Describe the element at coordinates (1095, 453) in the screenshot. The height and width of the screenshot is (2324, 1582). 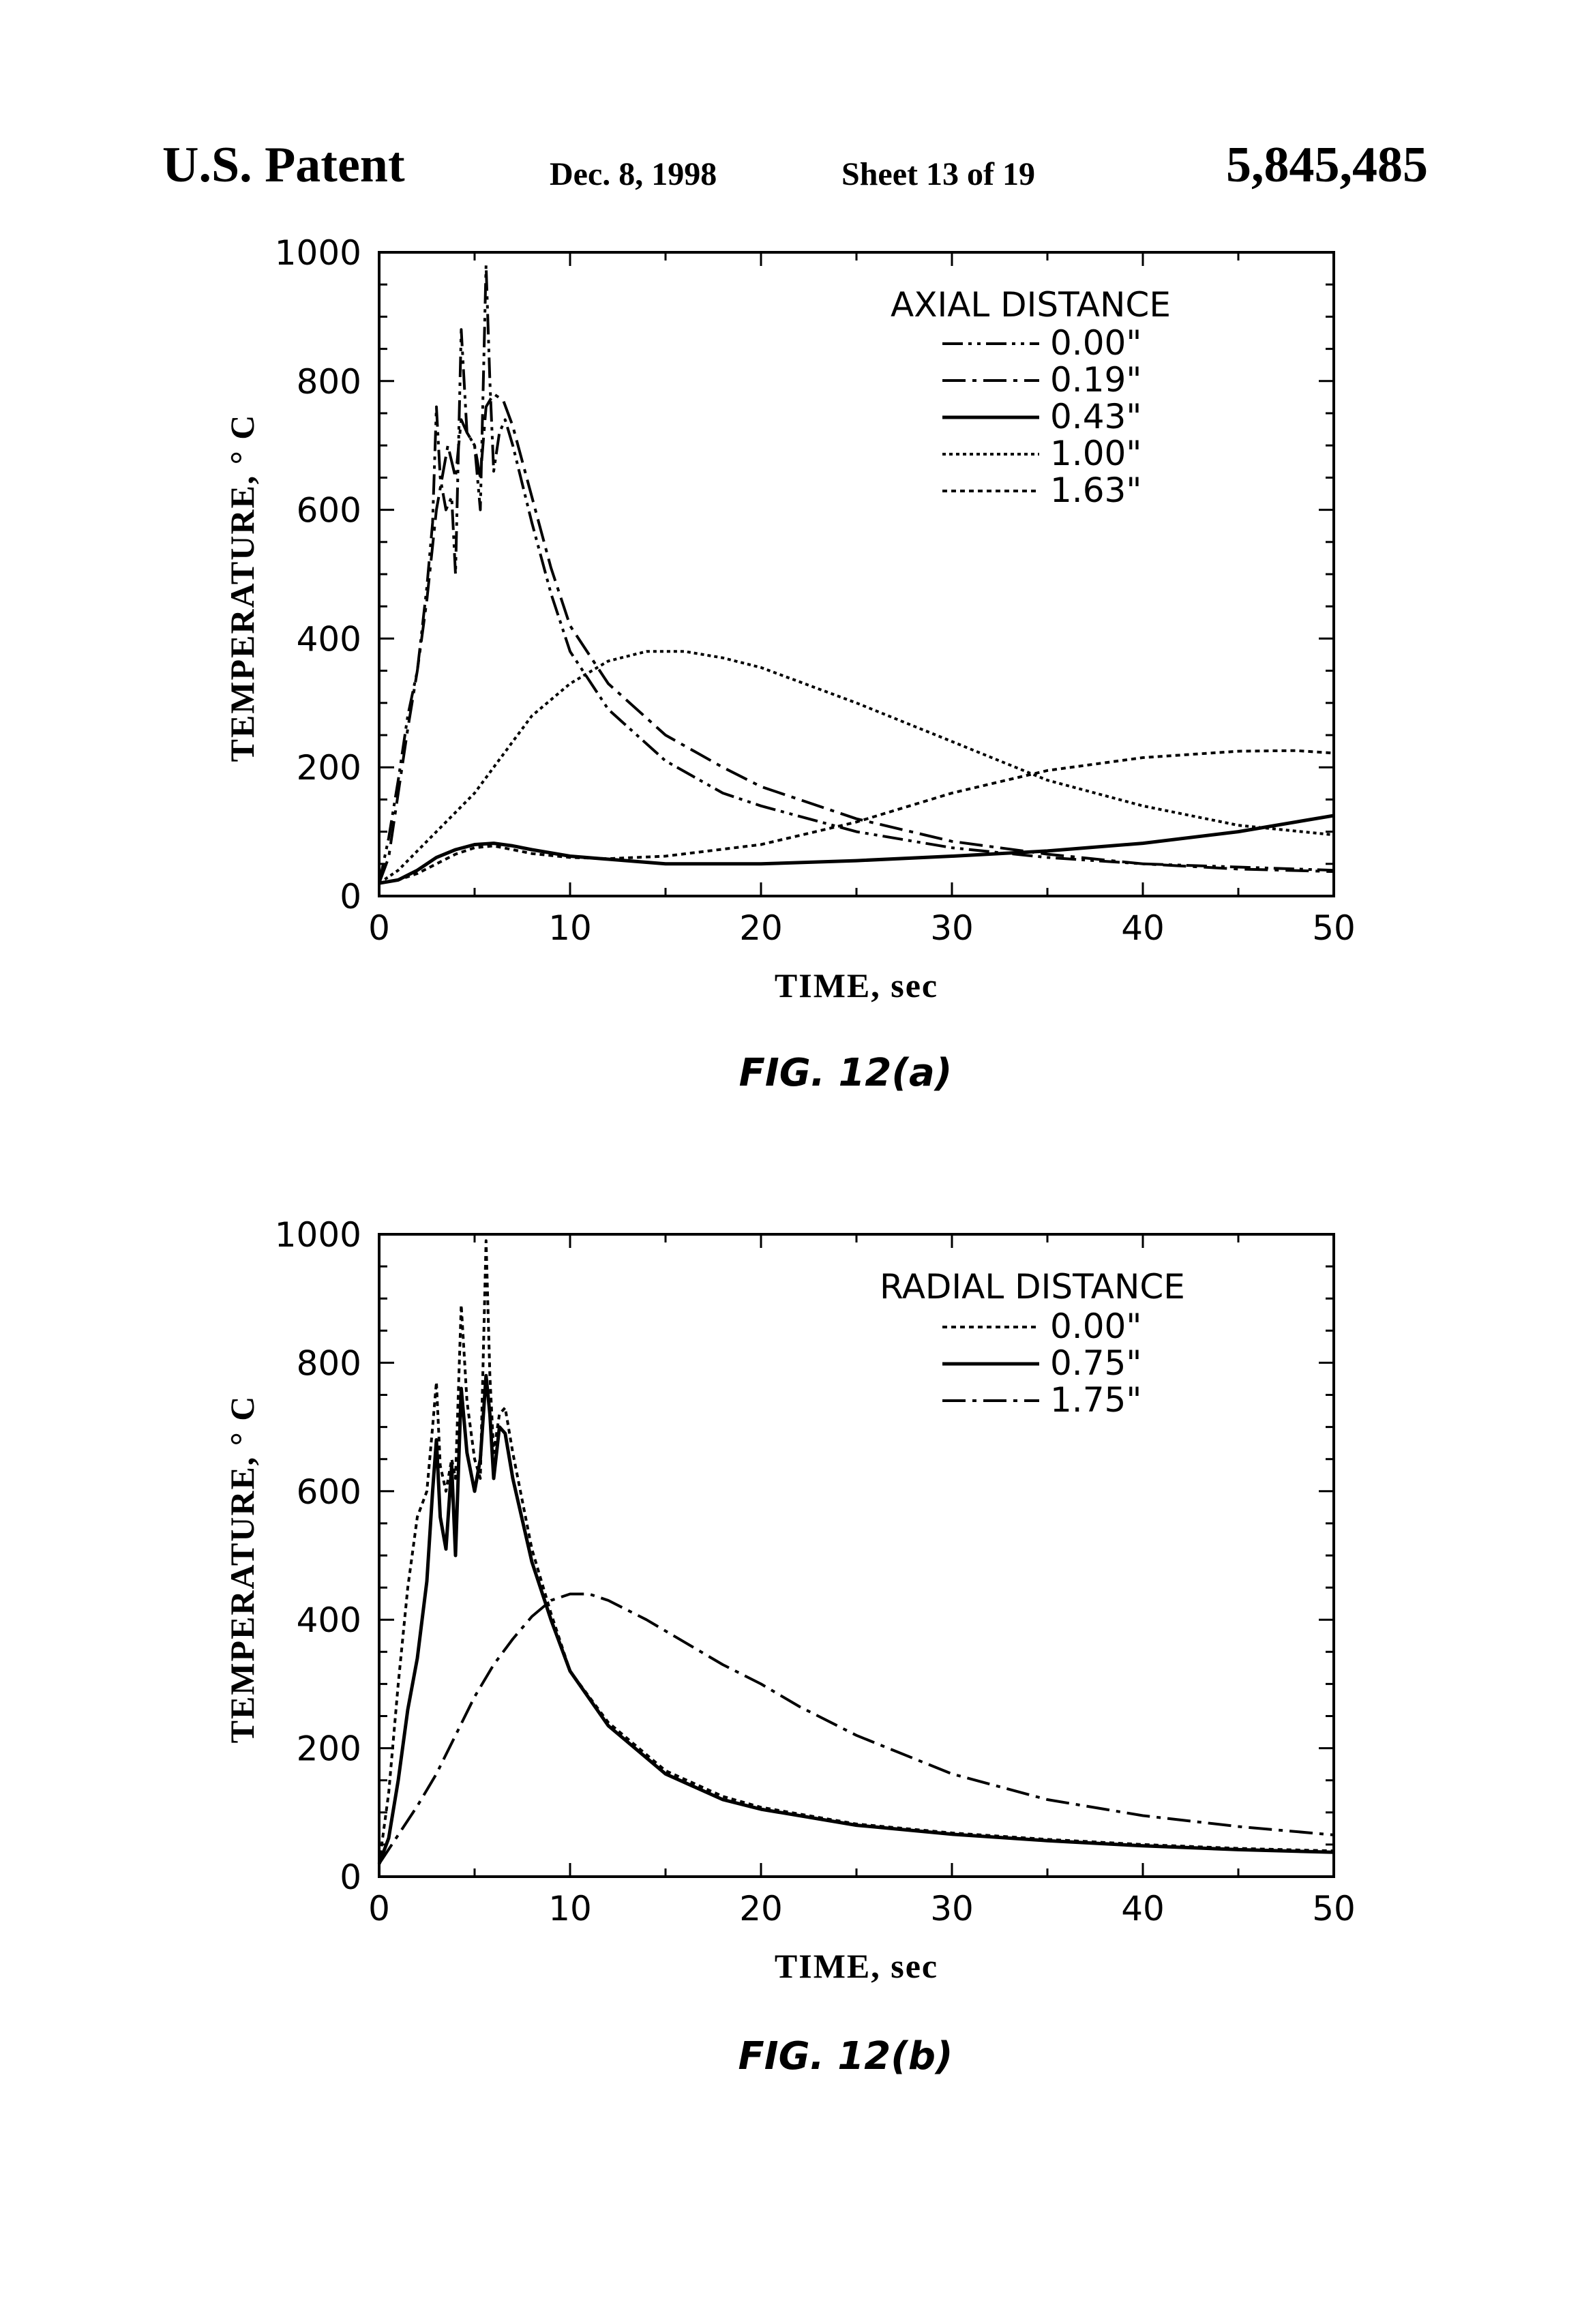
I see `legend-entry: 1.00"` at that location.